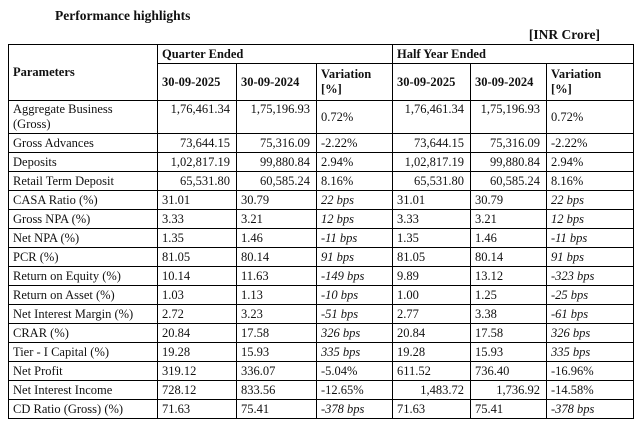 Image resolution: width=640 pixels, height=427 pixels. What do you see at coordinates (83, 352) in the screenshot?
I see `param-cell: Tier - I Capital (%)` at bounding box center [83, 352].